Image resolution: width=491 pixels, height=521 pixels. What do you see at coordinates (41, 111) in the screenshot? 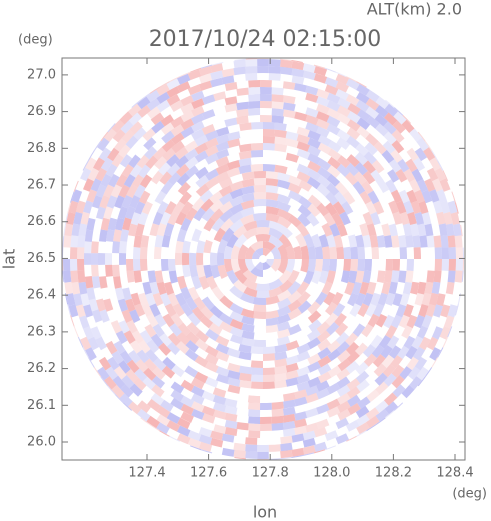
I see `y-tick-label: 26.9` at bounding box center [41, 111].